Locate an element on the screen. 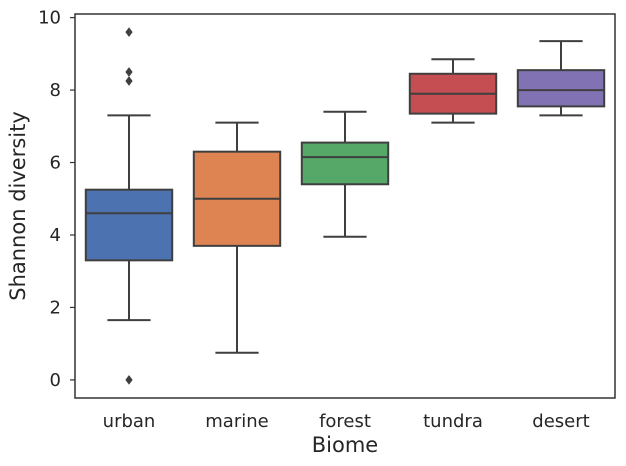  y-tick-label: 6 is located at coordinates (55, 163).